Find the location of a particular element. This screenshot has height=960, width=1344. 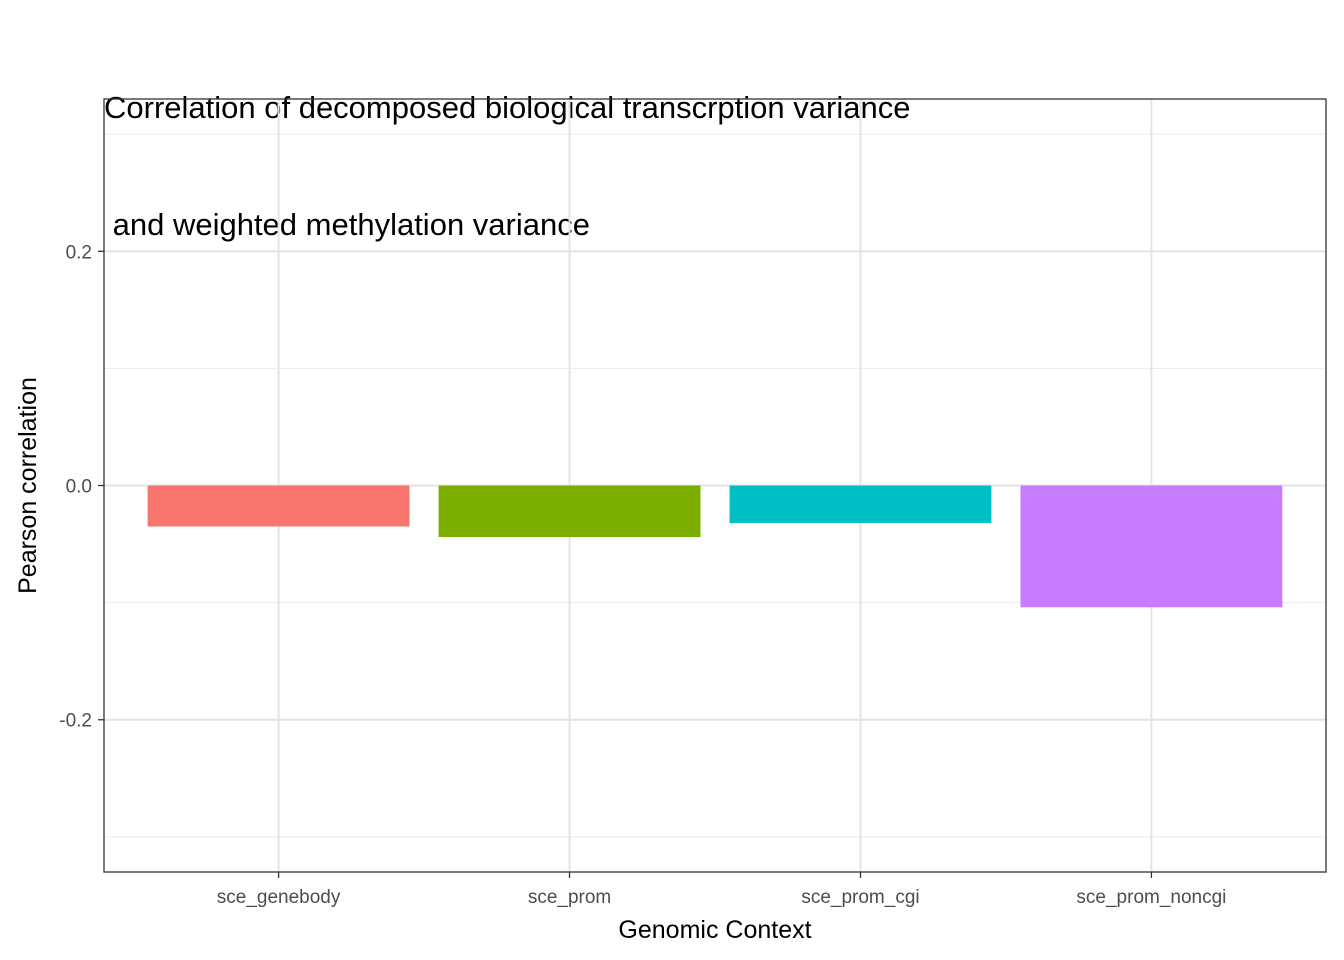

bars is located at coordinates (715, 546).